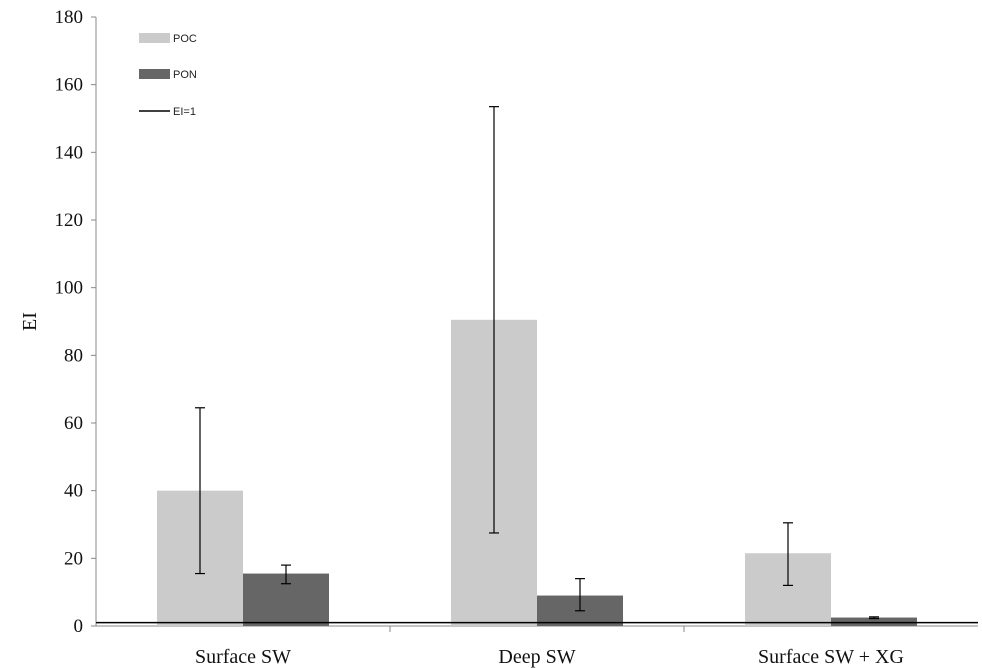 The image size is (982, 668). I want to click on y-tick-label: 0, so click(79, 626).